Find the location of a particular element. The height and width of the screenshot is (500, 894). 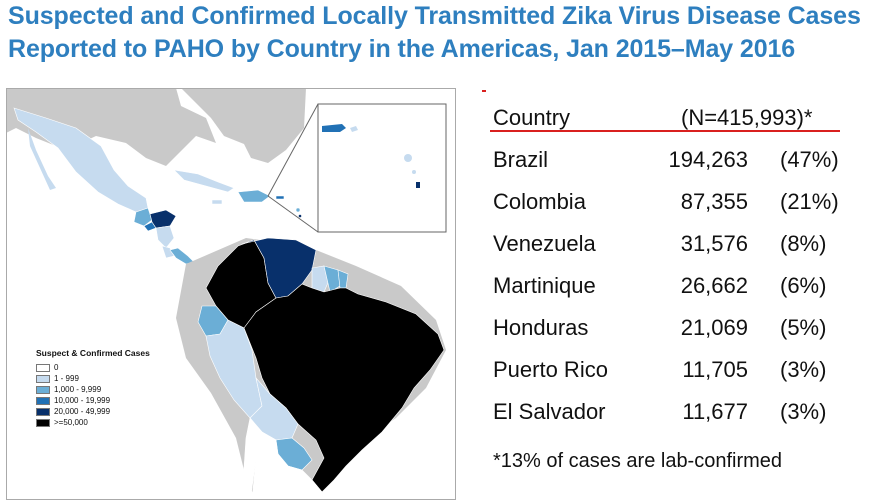

row-country: Brazil is located at coordinates (521, 159).